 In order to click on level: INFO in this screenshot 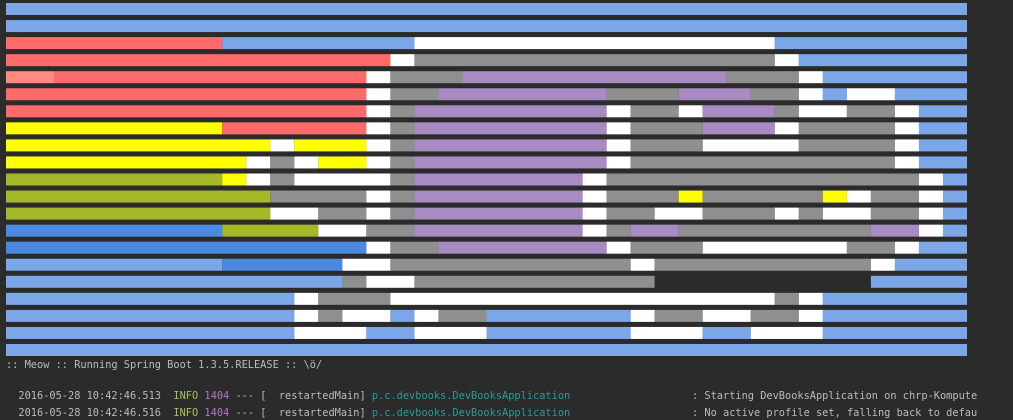, I will do `click(186, 413)`.